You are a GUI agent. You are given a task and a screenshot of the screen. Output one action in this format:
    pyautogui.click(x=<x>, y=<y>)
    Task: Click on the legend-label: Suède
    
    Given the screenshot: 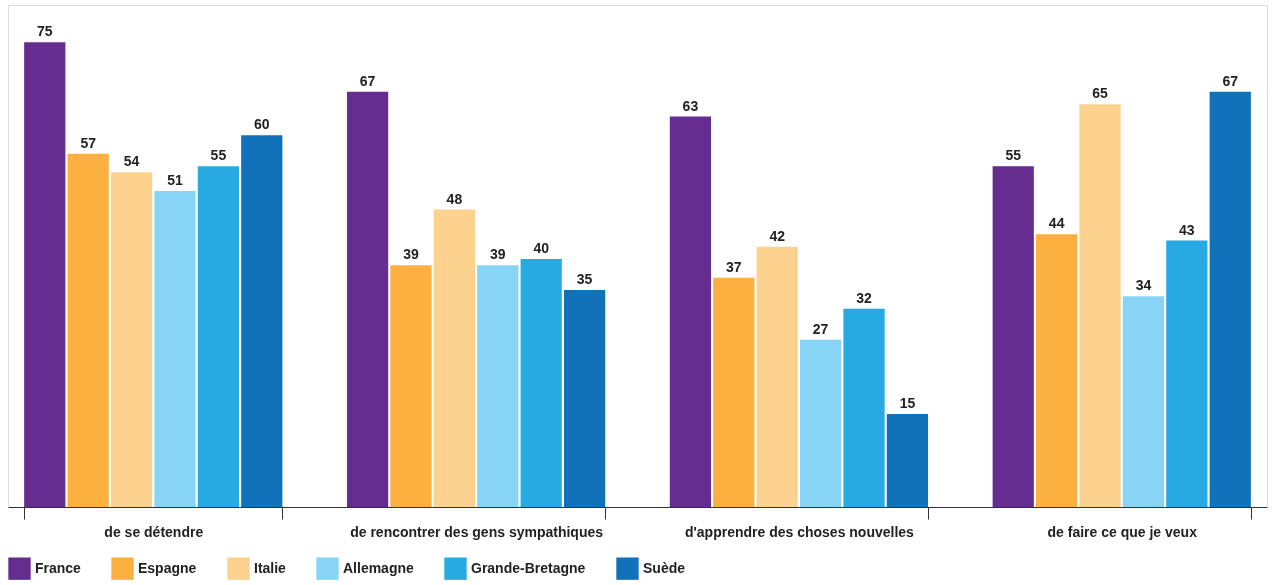 What is the action you would take?
    pyautogui.click(x=664, y=567)
    